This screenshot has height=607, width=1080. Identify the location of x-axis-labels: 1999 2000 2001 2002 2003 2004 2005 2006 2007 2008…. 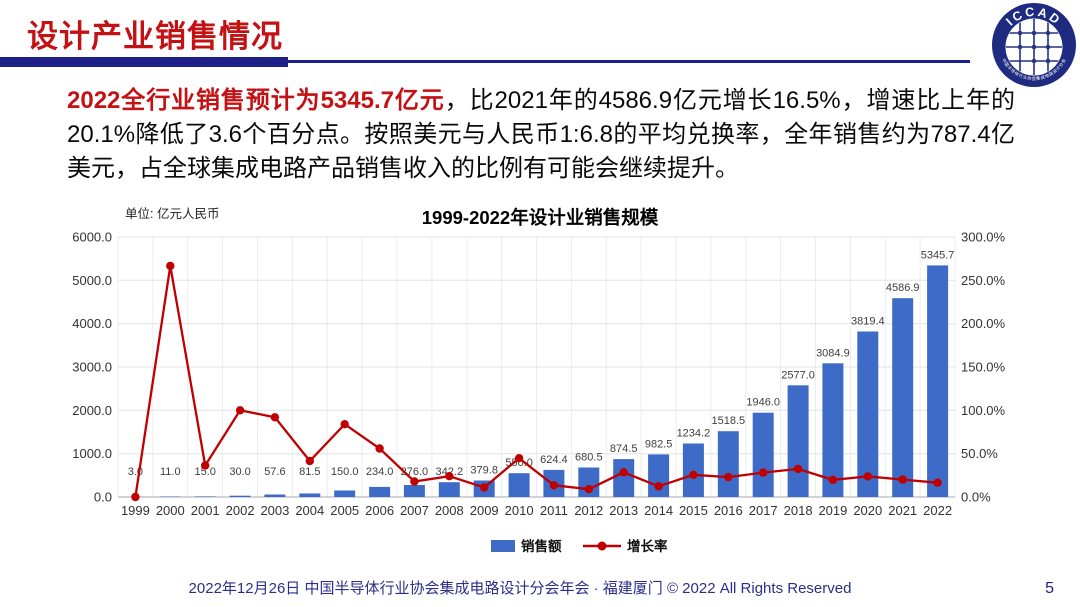
(536, 510).